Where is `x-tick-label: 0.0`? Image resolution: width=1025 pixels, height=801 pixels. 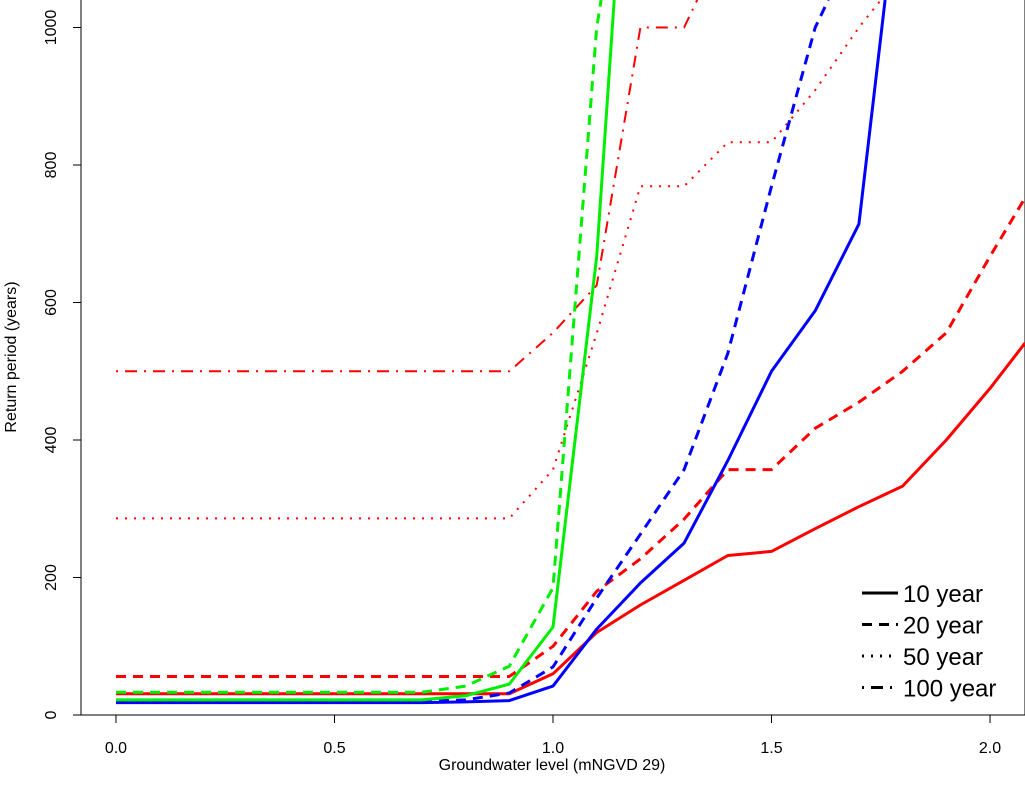
x-tick-label: 0.0 is located at coordinates (116, 748).